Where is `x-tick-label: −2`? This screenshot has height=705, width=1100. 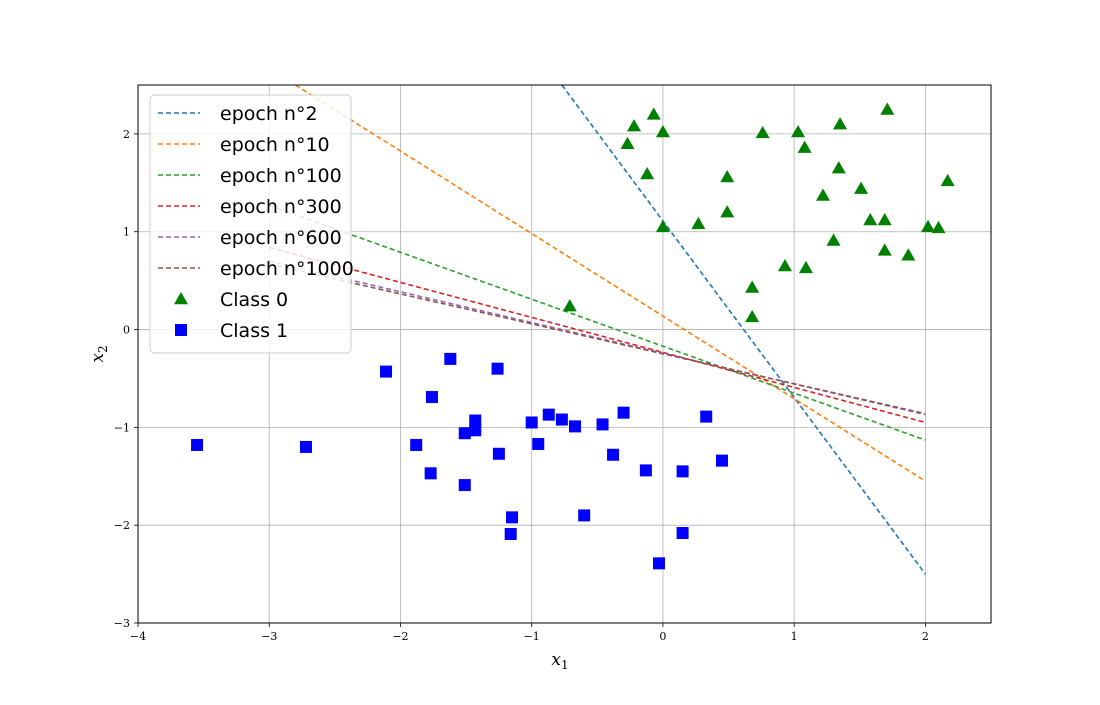
x-tick-label: −2 is located at coordinates (400, 636).